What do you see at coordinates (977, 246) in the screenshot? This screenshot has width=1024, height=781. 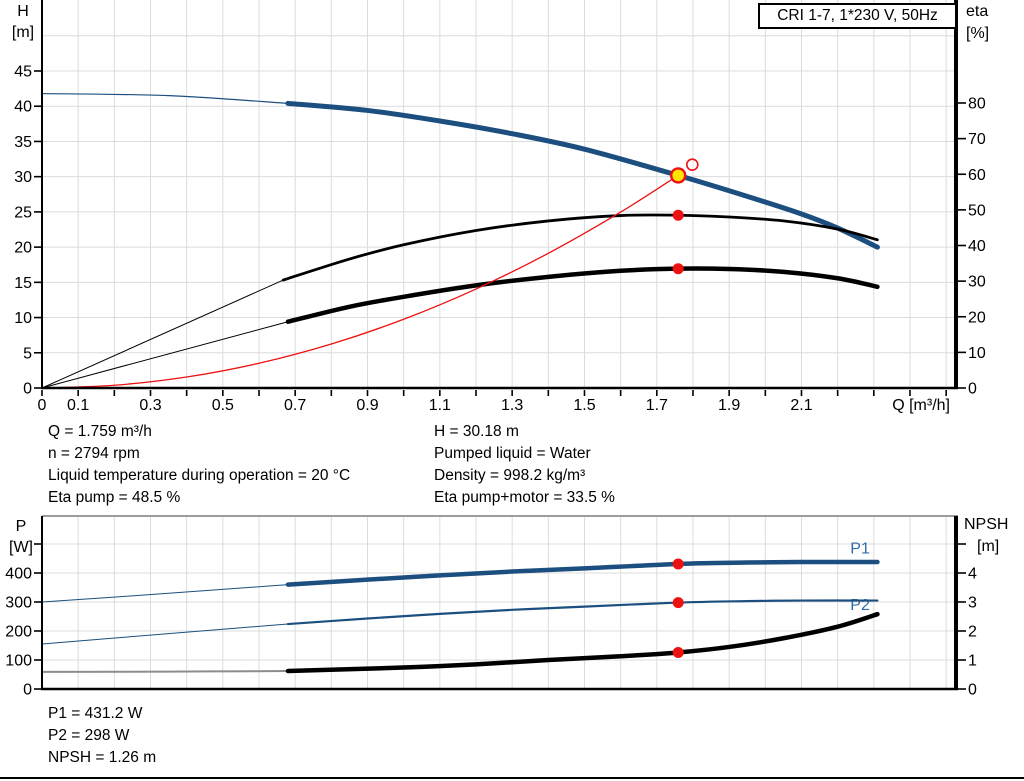 I see `y-right-tick-label: 40` at bounding box center [977, 246].